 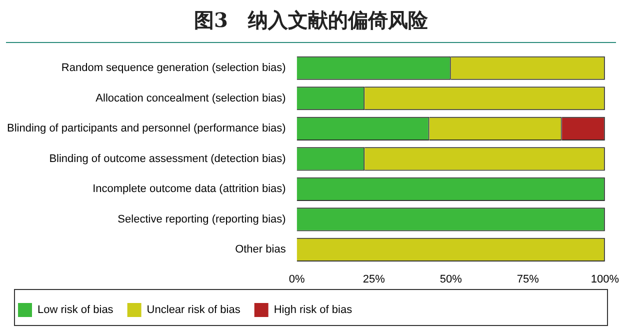 What do you see at coordinates (146, 128) in the screenshot?
I see `y-tick-label: Blinding of participants and personnel (performance bias)` at bounding box center [146, 128].